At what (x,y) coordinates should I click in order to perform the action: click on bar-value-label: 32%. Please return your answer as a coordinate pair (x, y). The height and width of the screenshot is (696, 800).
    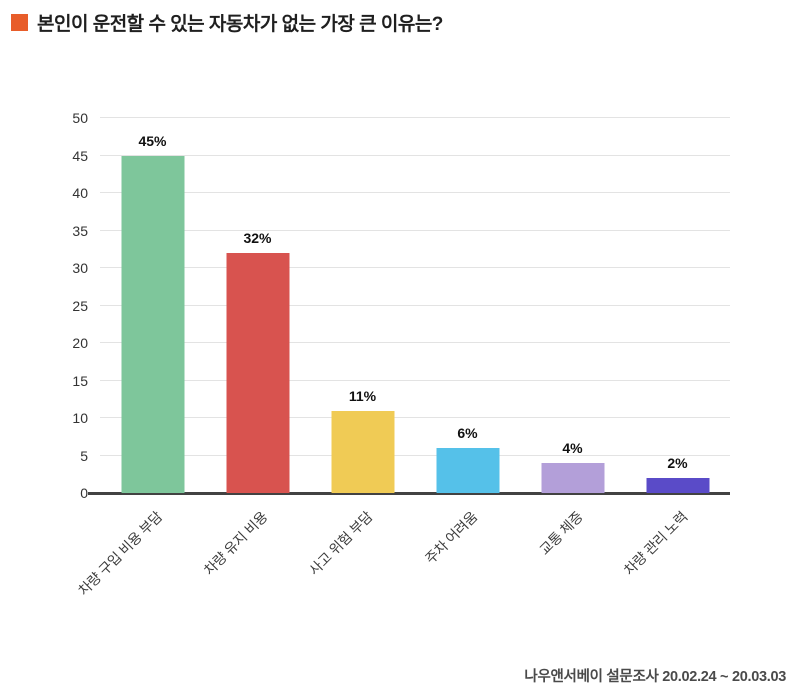
    Looking at the image, I should click on (257, 238).